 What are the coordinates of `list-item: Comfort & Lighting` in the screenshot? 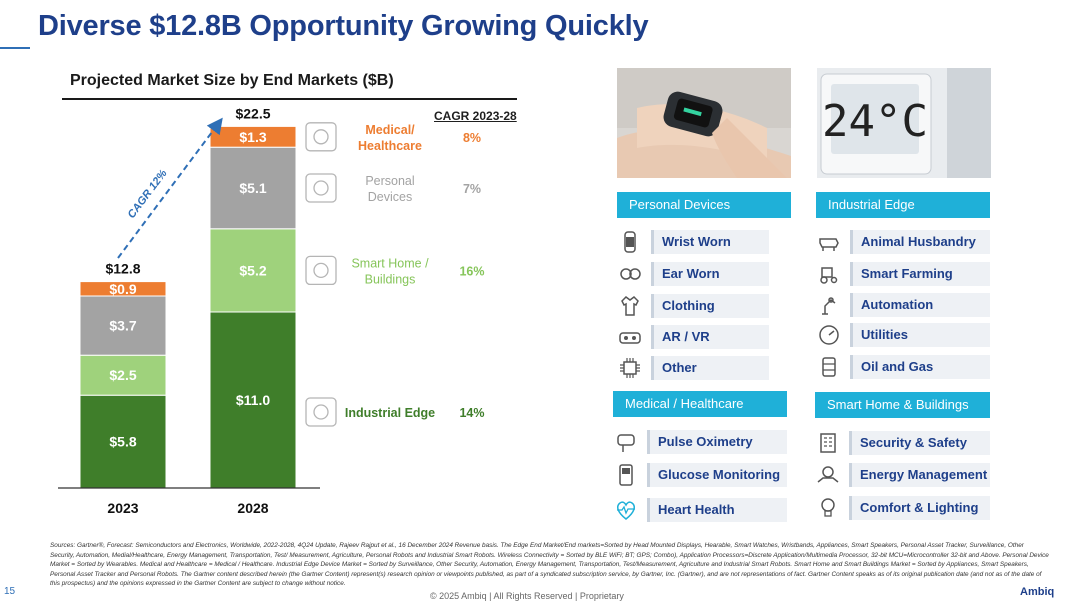 It's located at (902, 508).